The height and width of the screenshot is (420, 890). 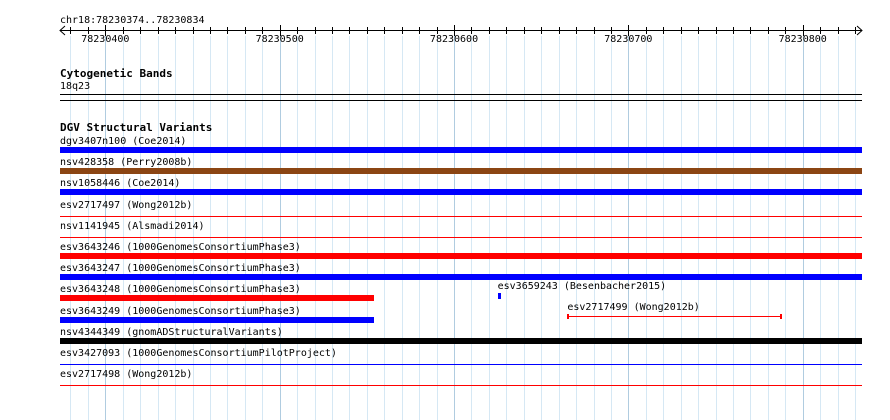 What do you see at coordinates (126, 375) in the screenshot?
I see `variant-label: esv2717498 (Wong2012b)` at bounding box center [126, 375].